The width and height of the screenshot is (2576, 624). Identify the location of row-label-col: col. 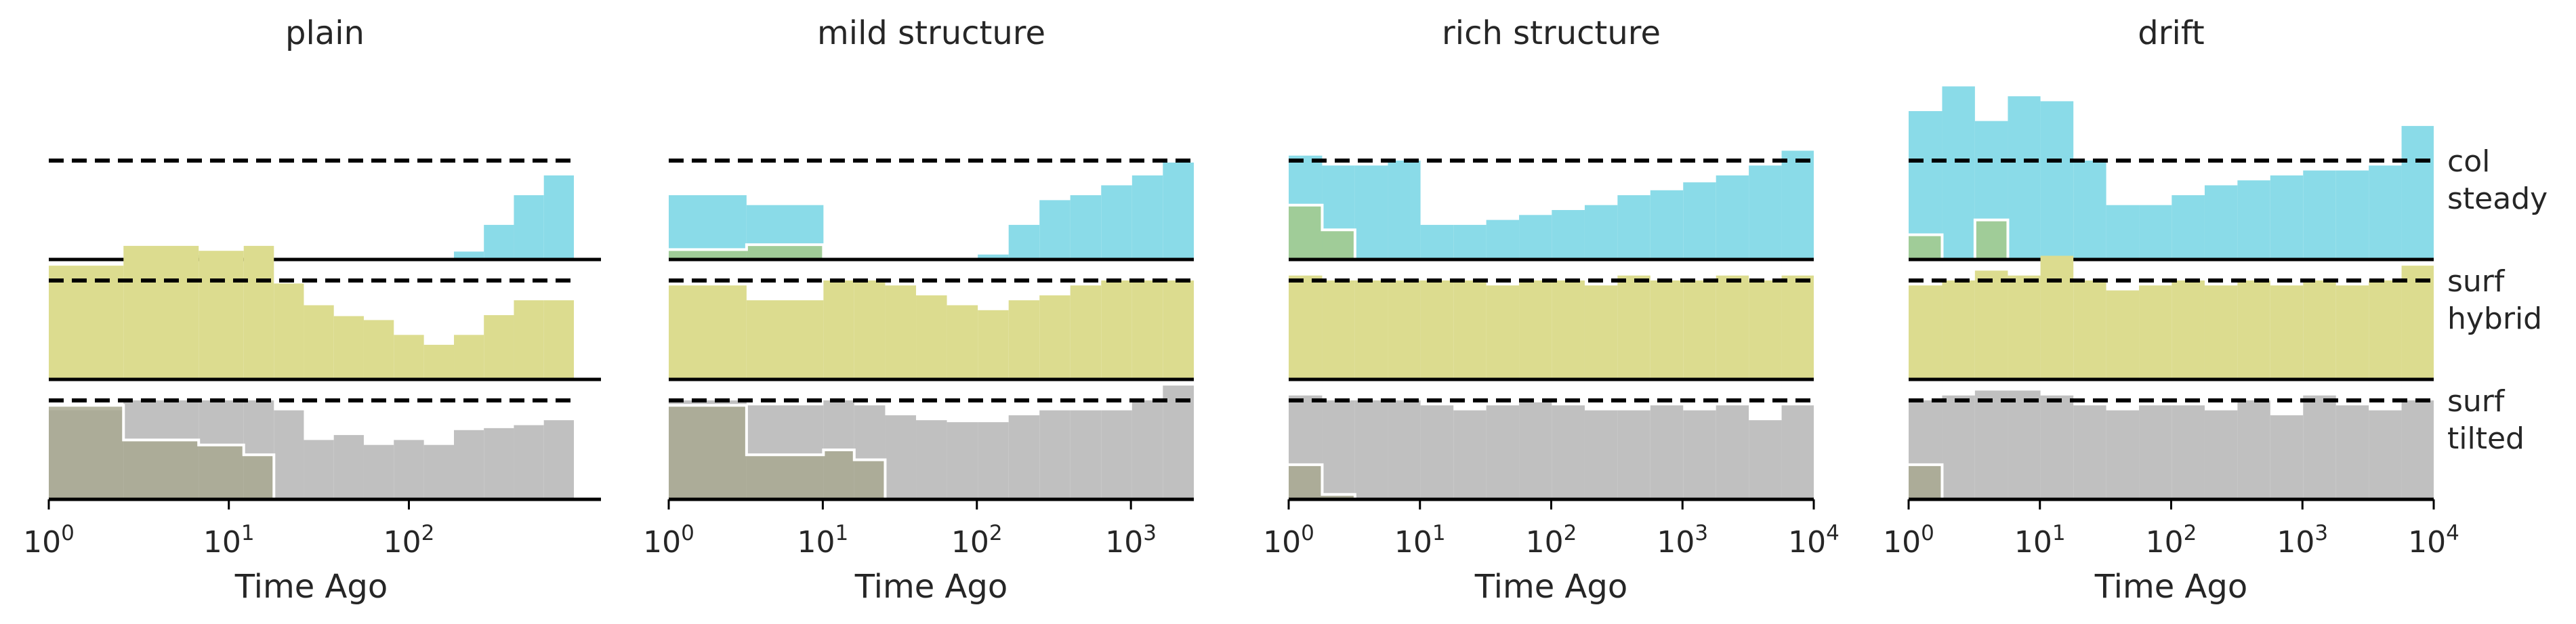
(2468, 161).